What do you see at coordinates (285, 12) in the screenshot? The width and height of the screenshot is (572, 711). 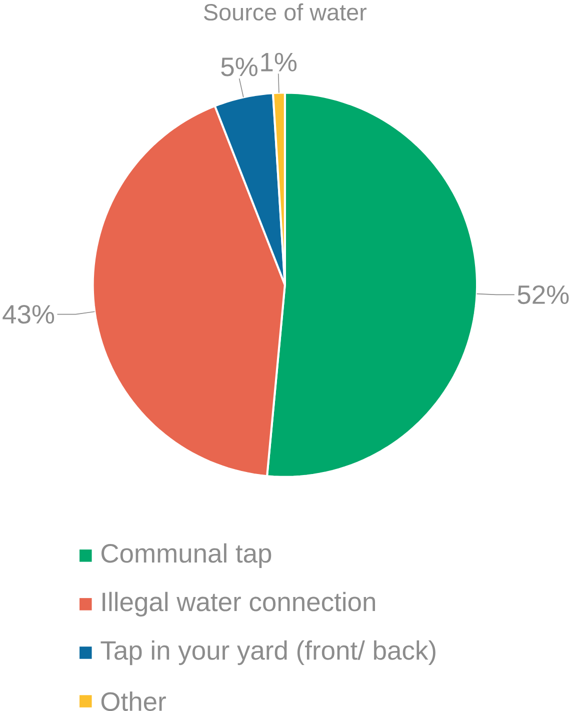 I see `chart-title: Source of water` at bounding box center [285, 12].